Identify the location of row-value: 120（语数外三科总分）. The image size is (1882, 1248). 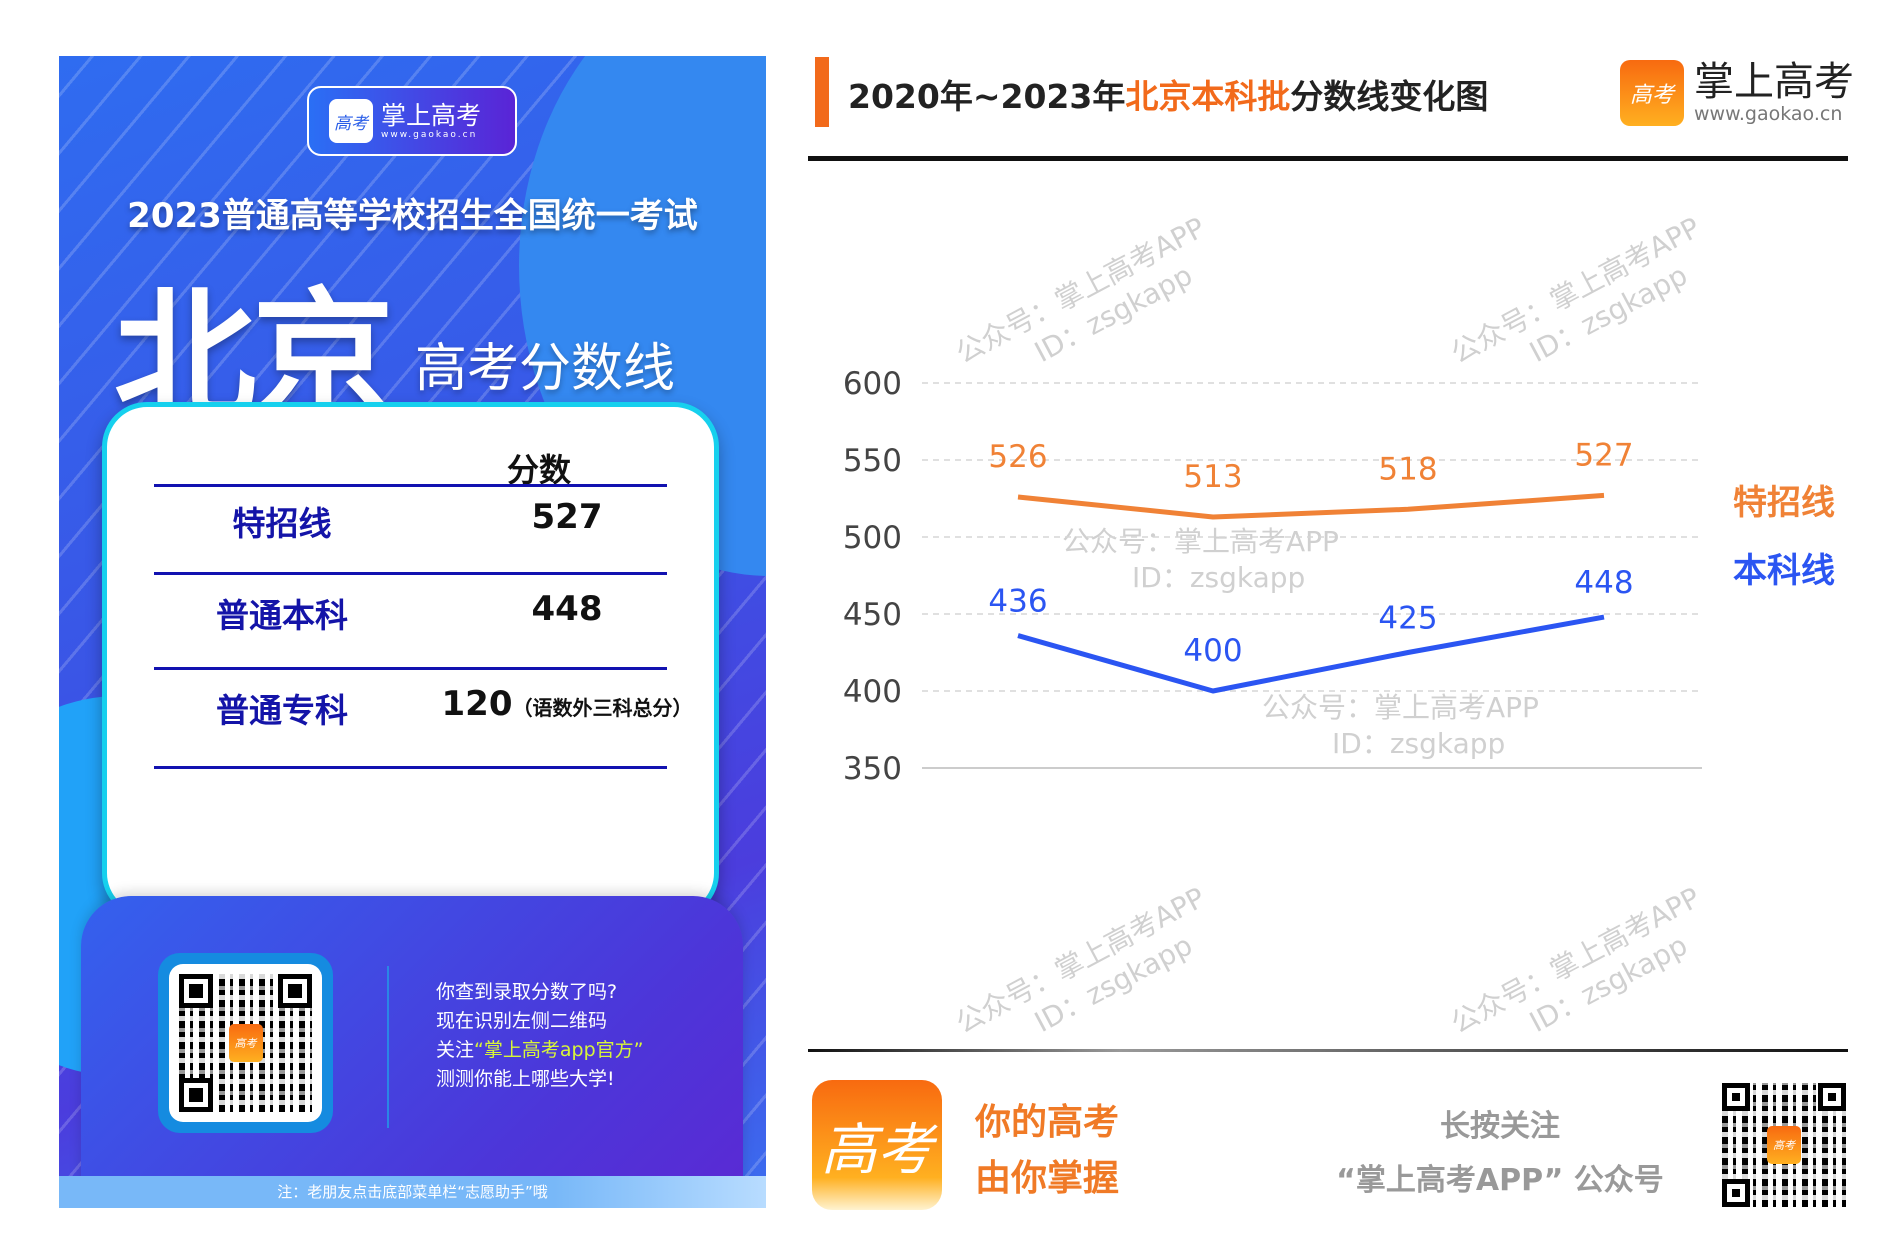
(567, 704).